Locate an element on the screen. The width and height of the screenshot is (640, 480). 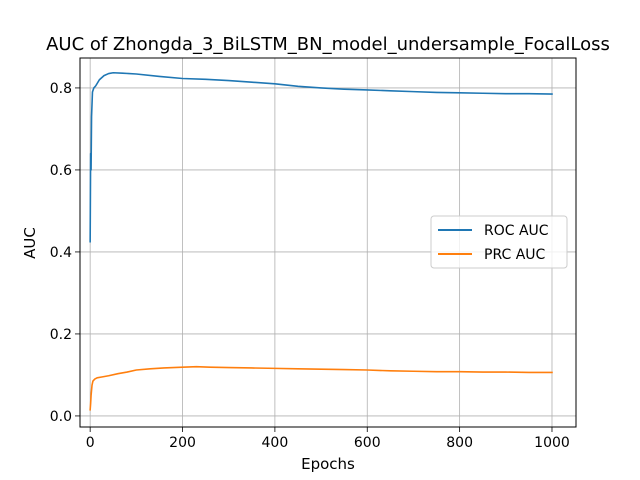
x-tick-label: 1000 is located at coordinates (552, 443).